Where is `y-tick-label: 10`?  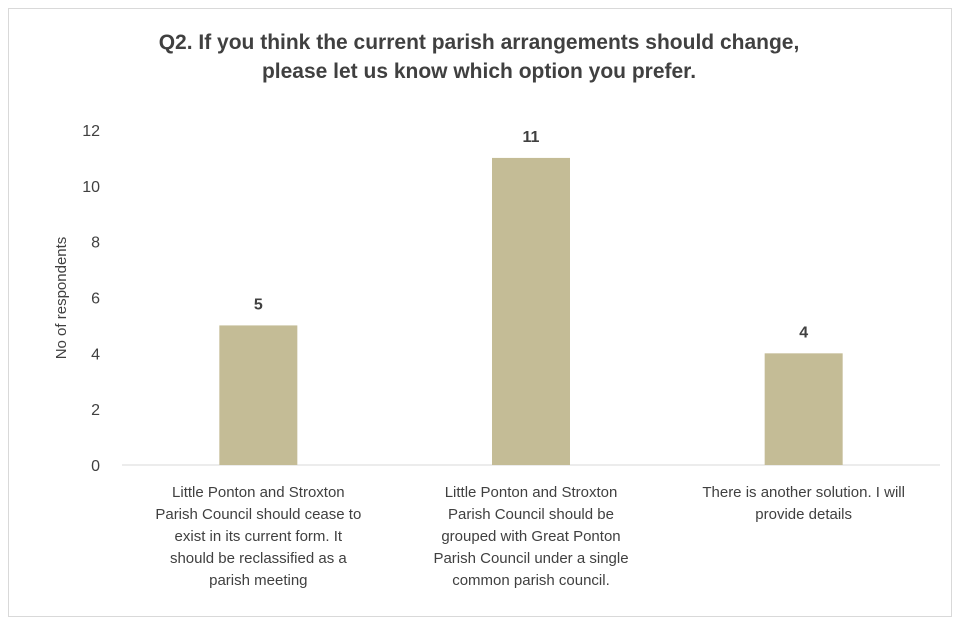
y-tick-label: 10 is located at coordinates (91, 187).